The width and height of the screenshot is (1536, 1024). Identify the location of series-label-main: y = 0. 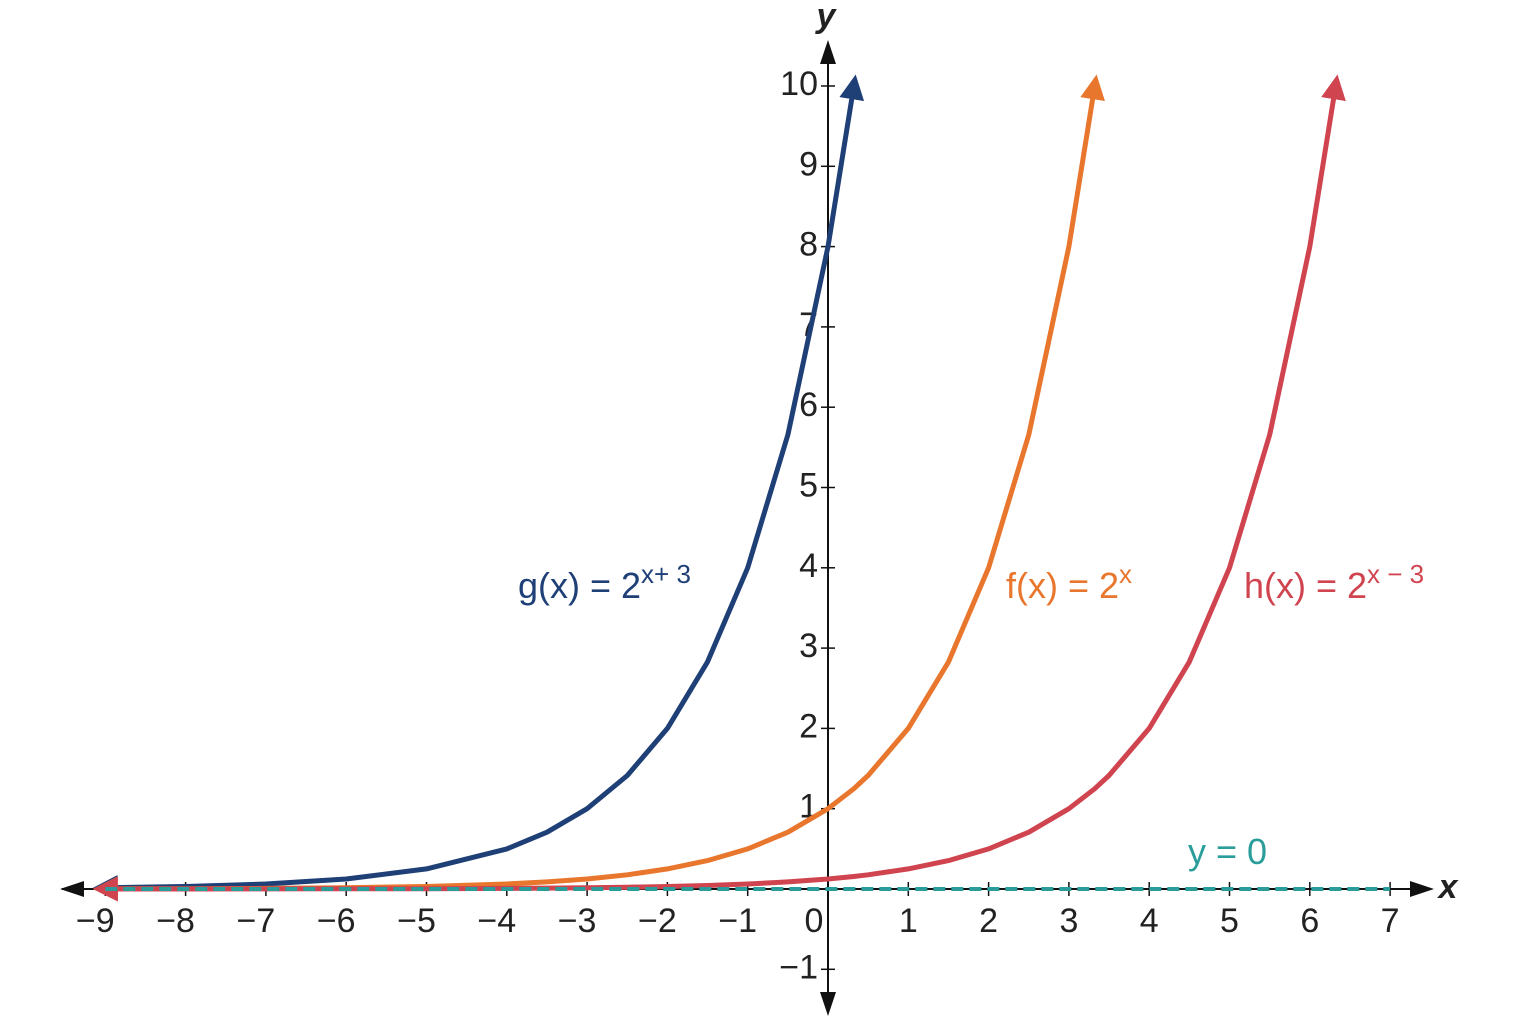
(1227, 851).